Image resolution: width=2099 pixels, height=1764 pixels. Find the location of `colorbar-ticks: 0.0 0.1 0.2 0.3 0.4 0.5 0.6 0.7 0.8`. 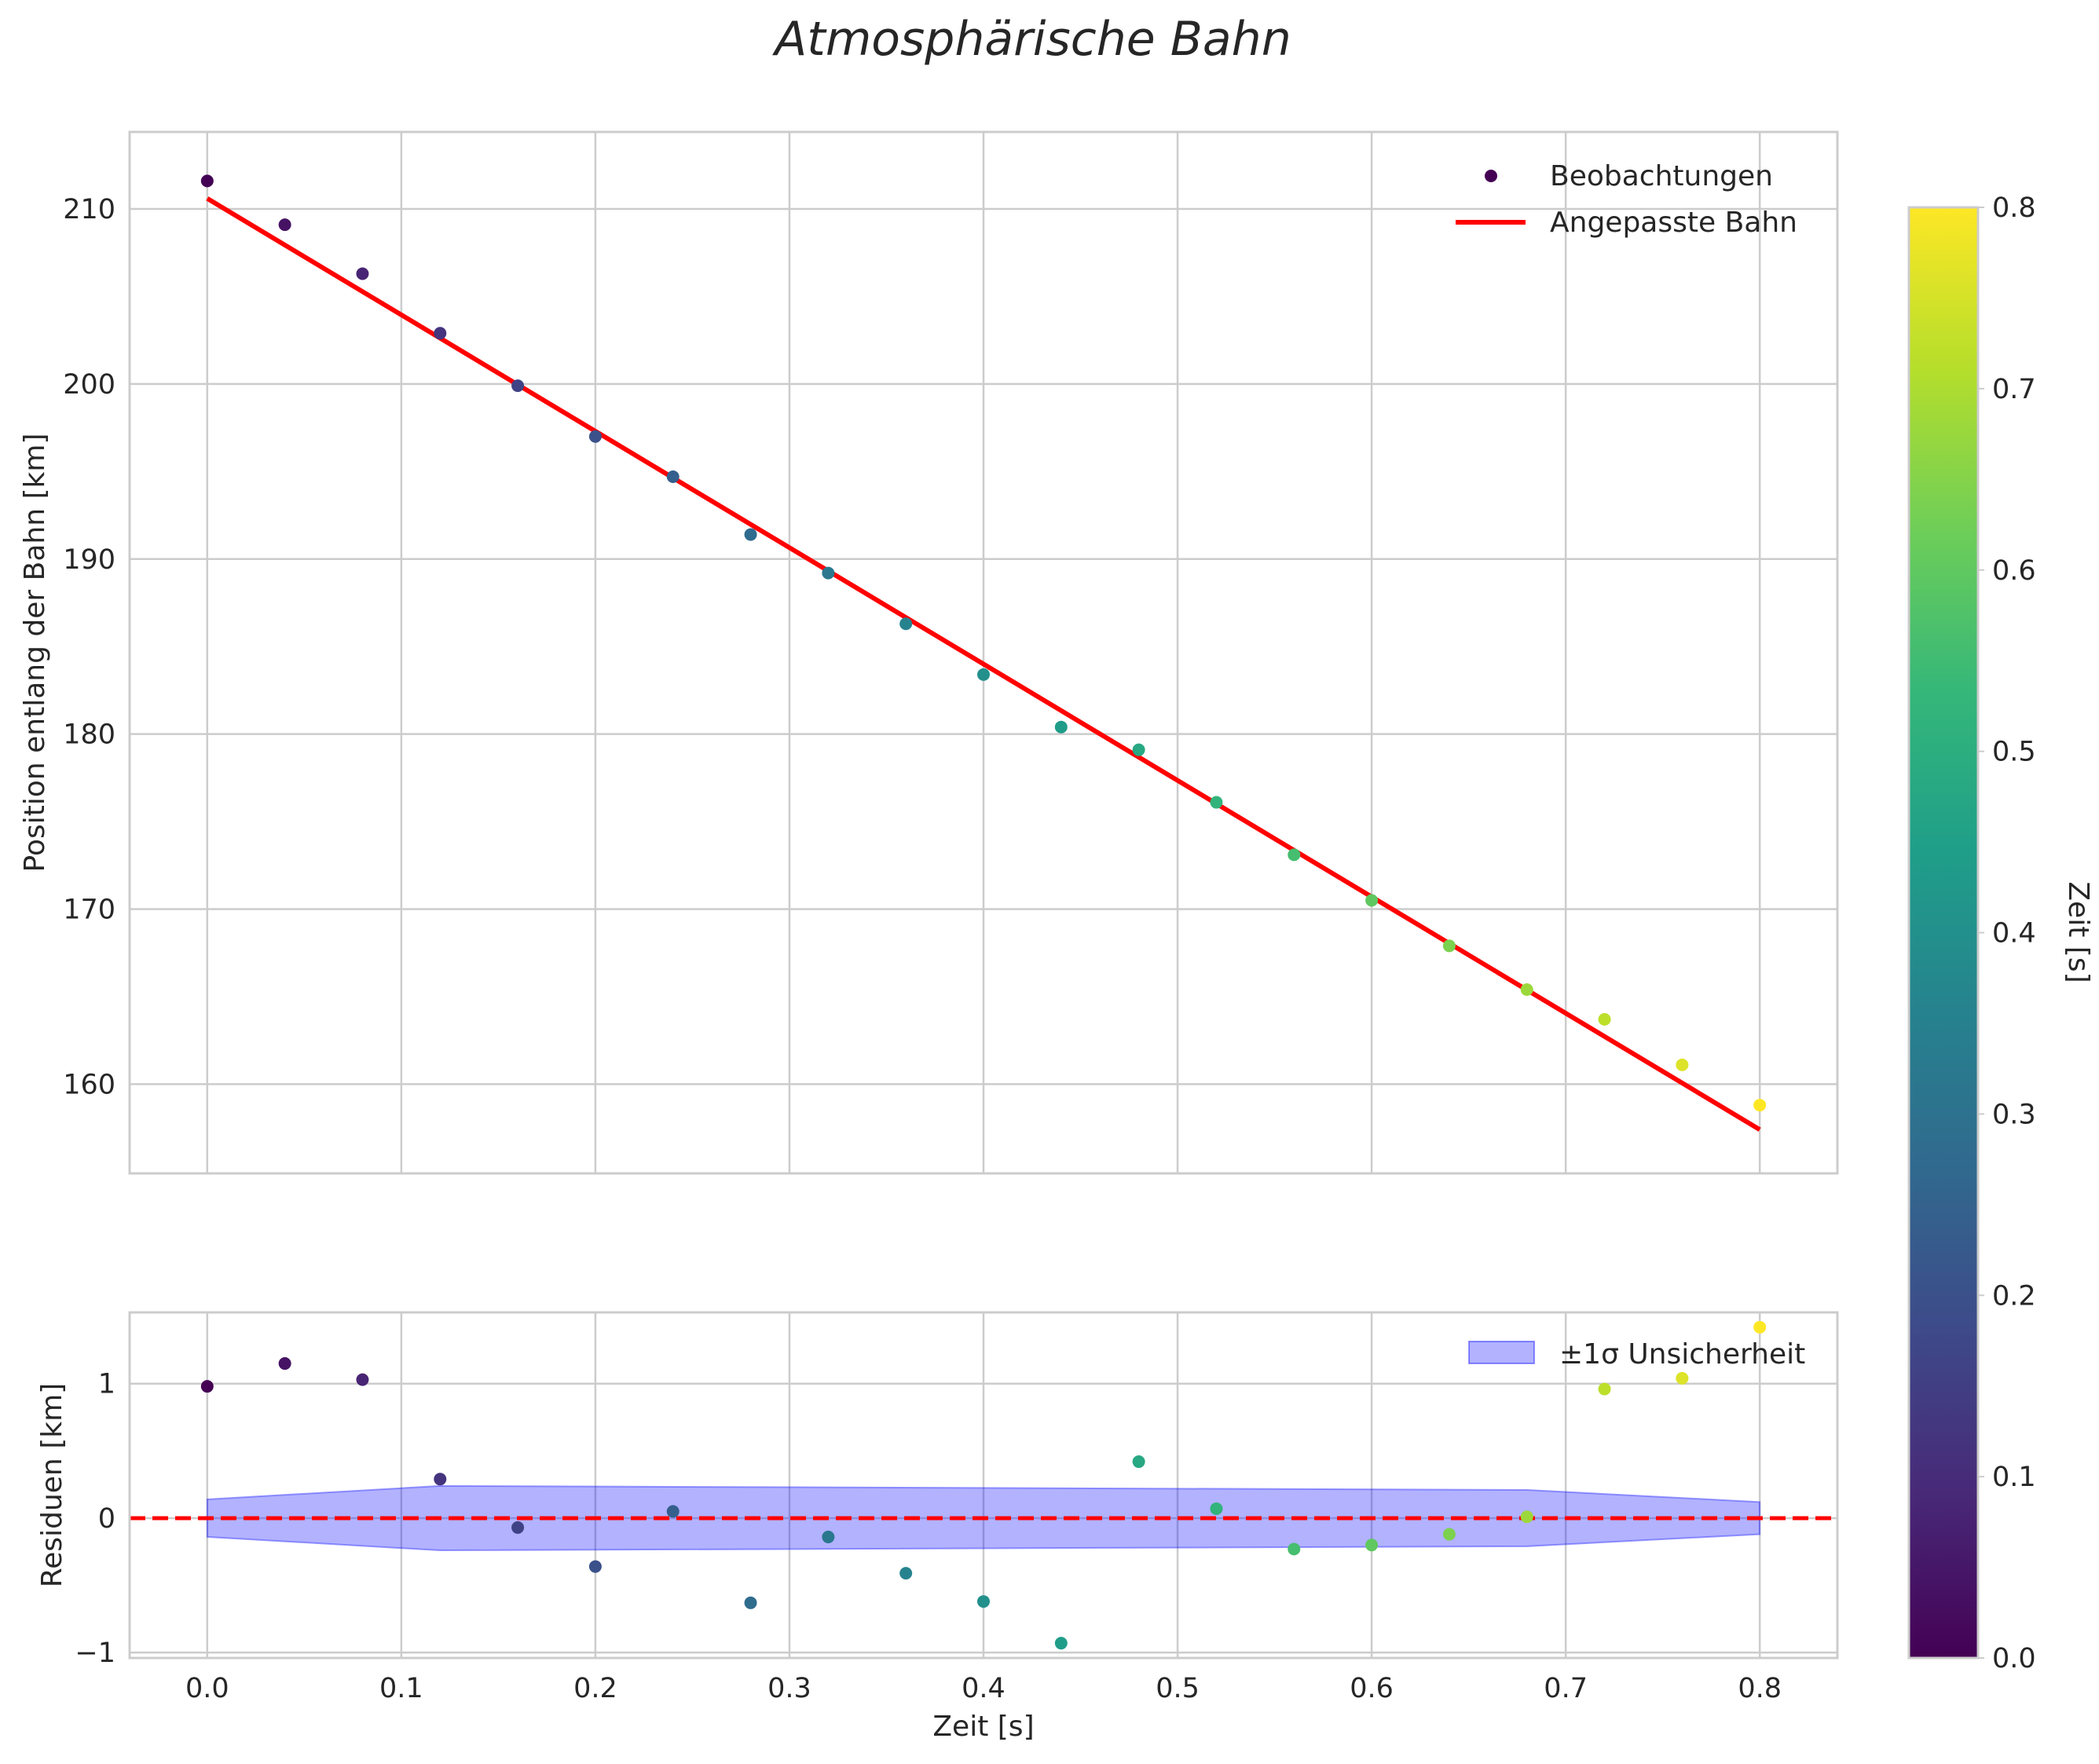

colorbar-ticks: 0.0 0.1 0.2 0.3 0.4 0.5 0.6 0.7 0.8 is located at coordinates (2007, 933).